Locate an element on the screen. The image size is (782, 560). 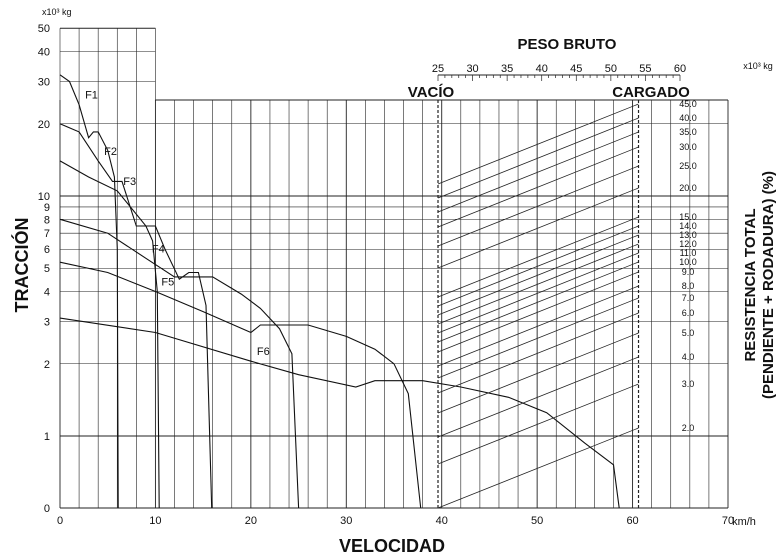
resistance-label: 14.0 is located at coordinates (688, 226).